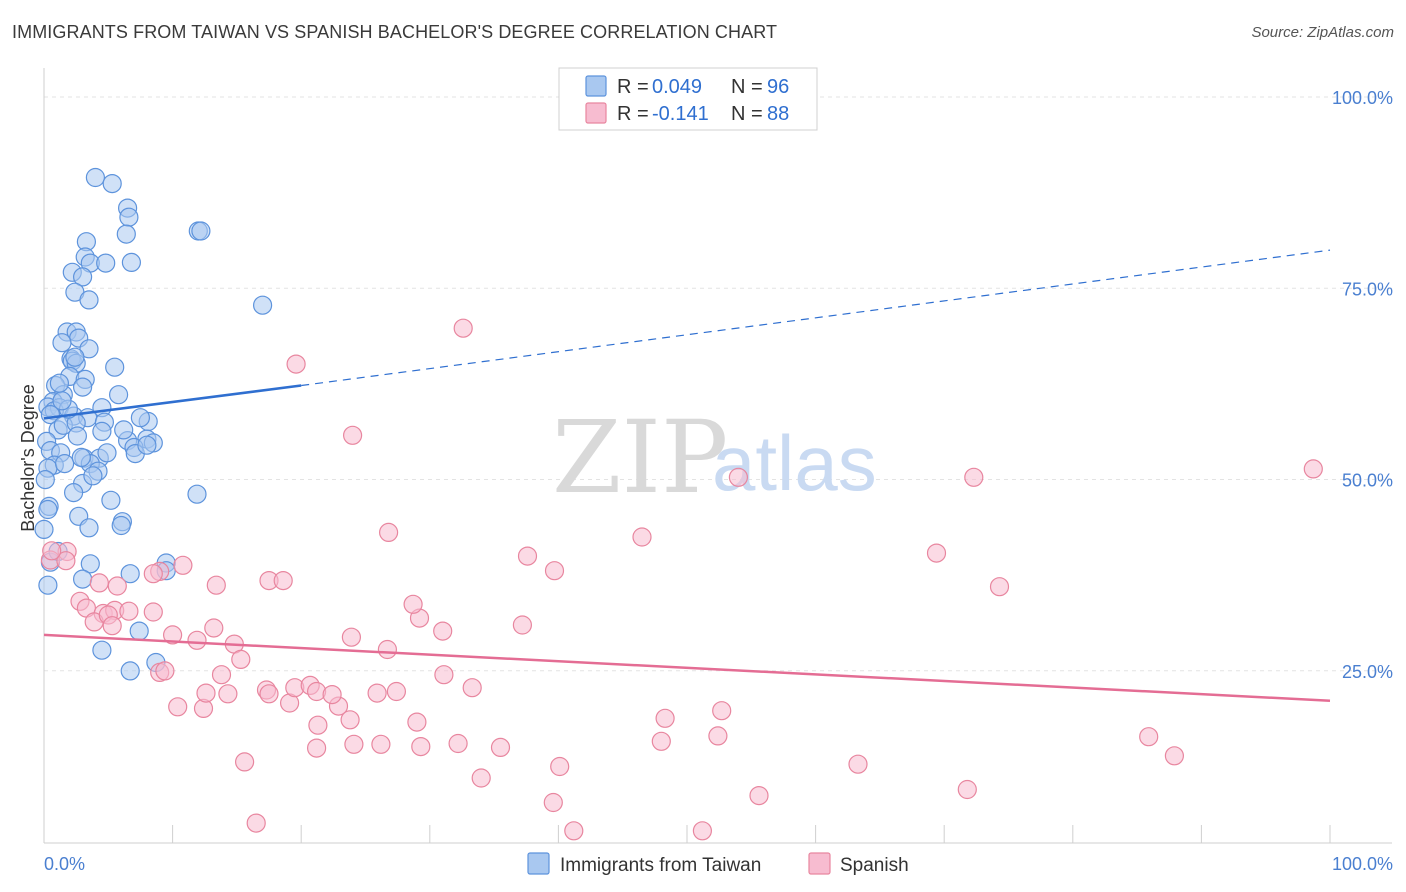 Image resolution: width=1406 pixels, height=892 pixels. Describe the element at coordinates (1367, 672) in the screenshot. I see `y-tick-label-3: 25.0%` at that location.